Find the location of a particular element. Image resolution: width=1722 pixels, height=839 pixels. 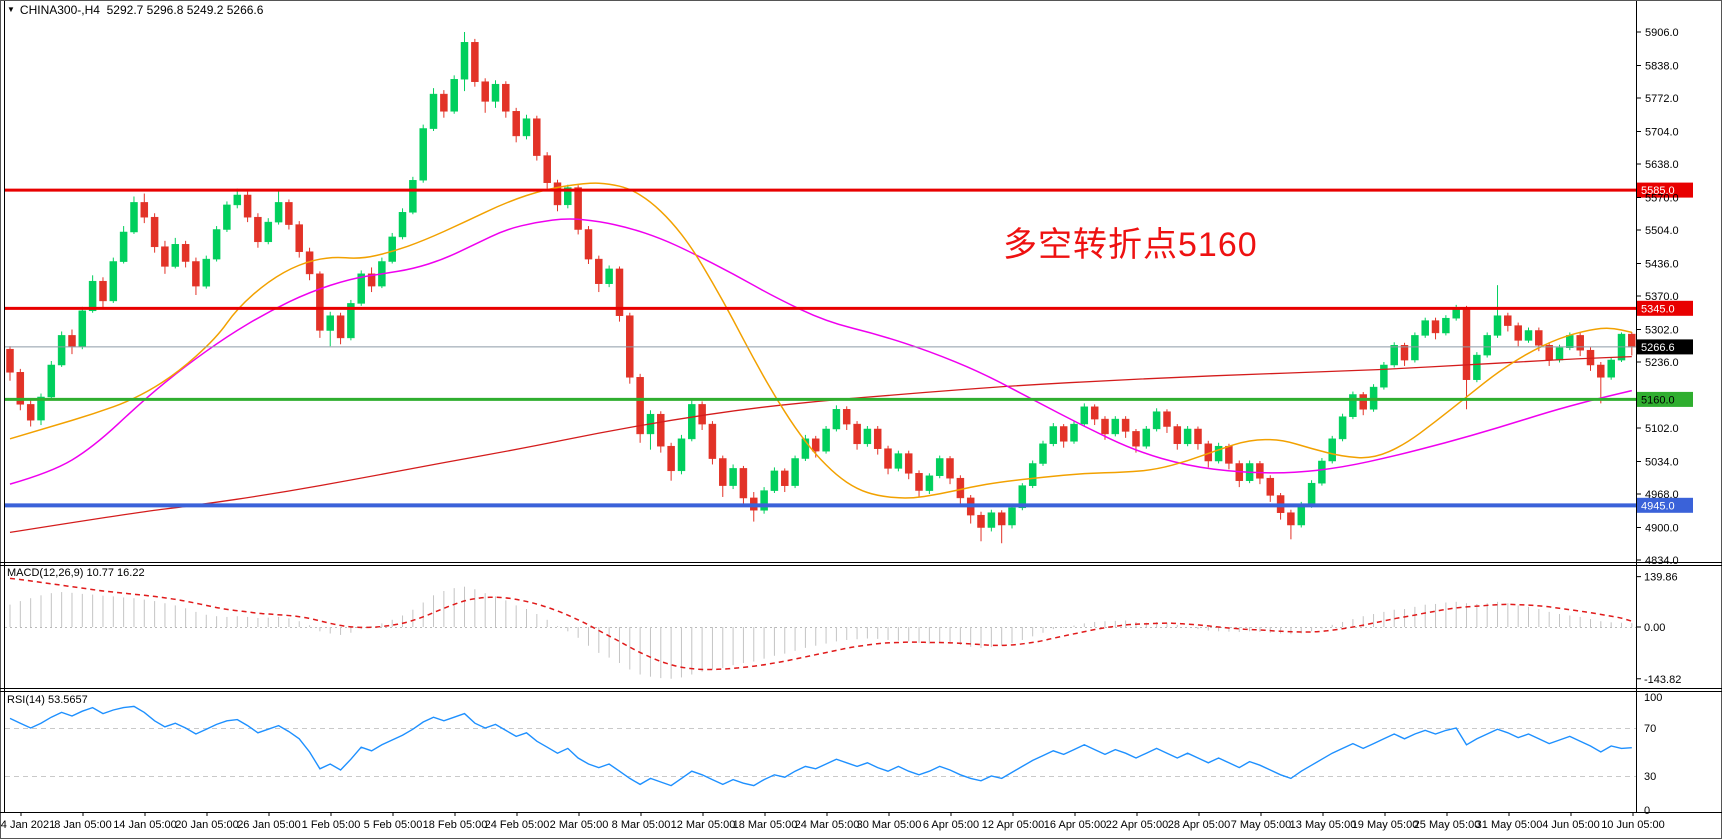

svg-text: 31 May 05:00 is located at coordinates (1509, 825).